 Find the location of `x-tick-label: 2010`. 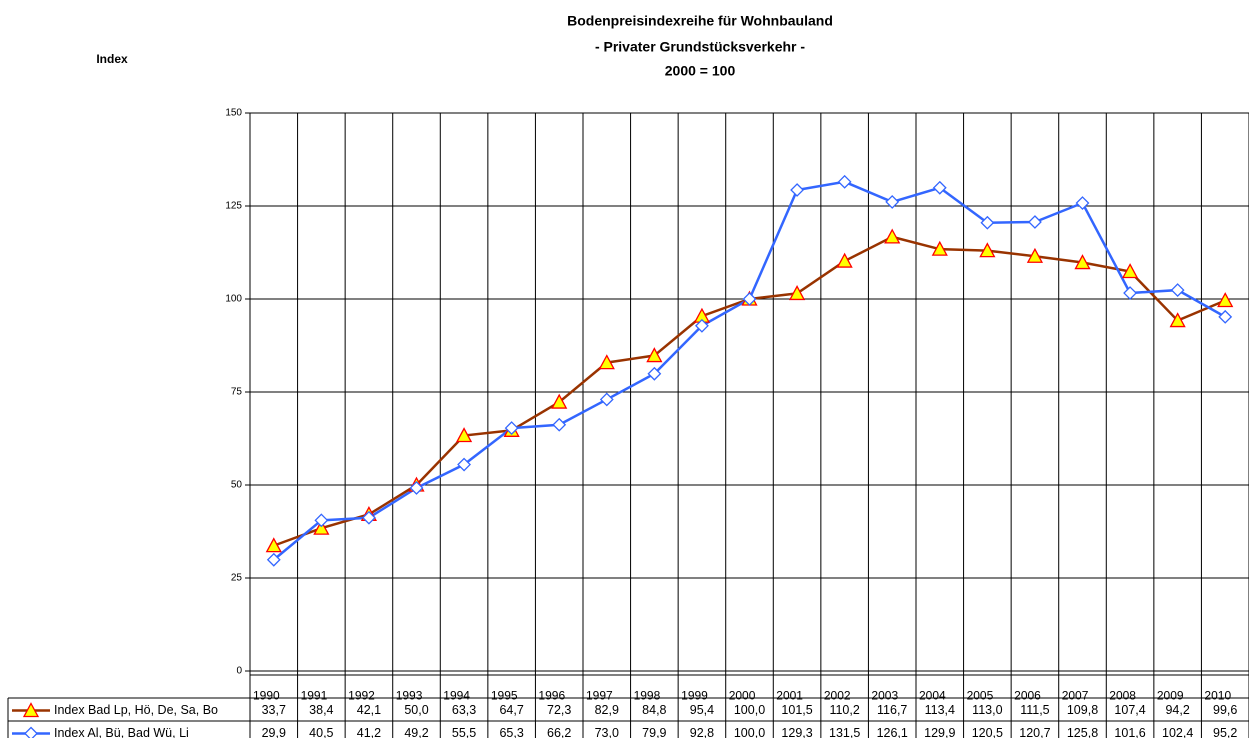

x-tick-label: 2010 is located at coordinates (1217, 696).